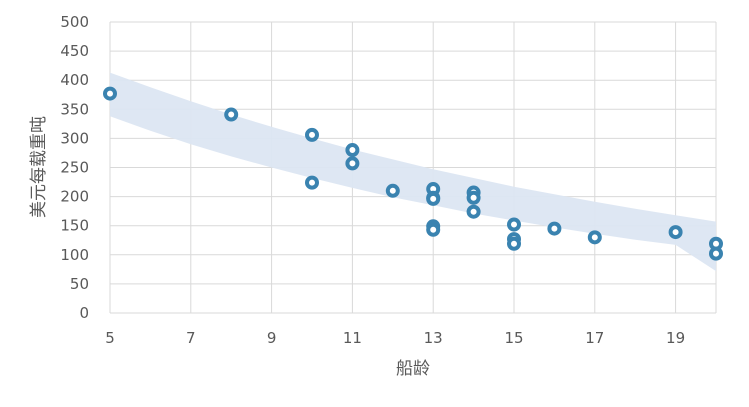 The image size is (749, 407). Describe the element at coordinates (74, 226) in the screenshot. I see `y-tick-label: 150` at that location.